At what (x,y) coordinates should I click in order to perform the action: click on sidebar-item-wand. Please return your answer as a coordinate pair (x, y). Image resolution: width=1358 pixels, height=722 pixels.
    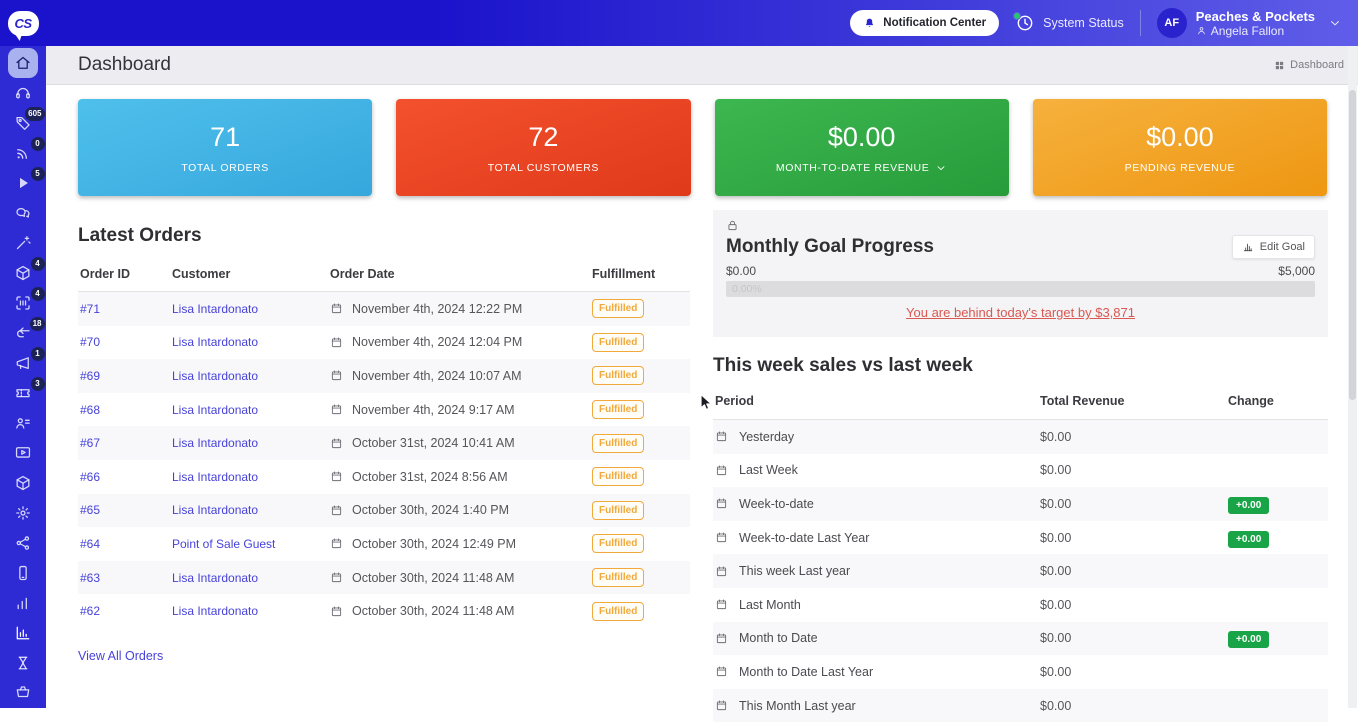
    Looking at the image, I should click on (23, 243).